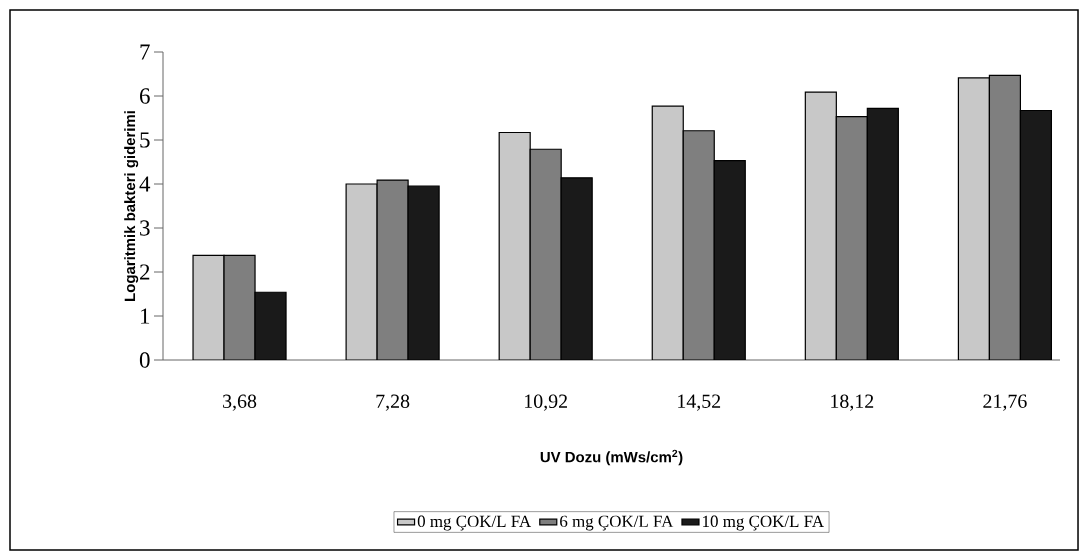 The height and width of the screenshot is (560, 1088). Describe the element at coordinates (145, 272) in the screenshot. I see `y-tick-label: 2` at that location.